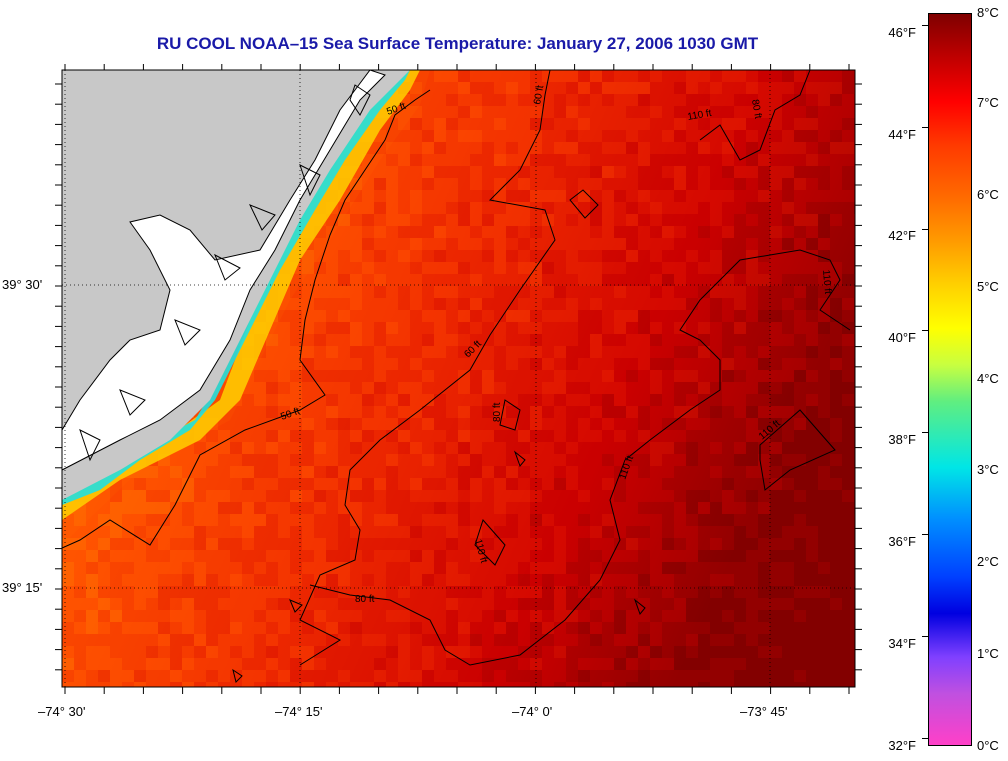  What do you see at coordinates (988, 102) in the screenshot?
I see `colorbar-c-7: 7°C` at bounding box center [988, 102].